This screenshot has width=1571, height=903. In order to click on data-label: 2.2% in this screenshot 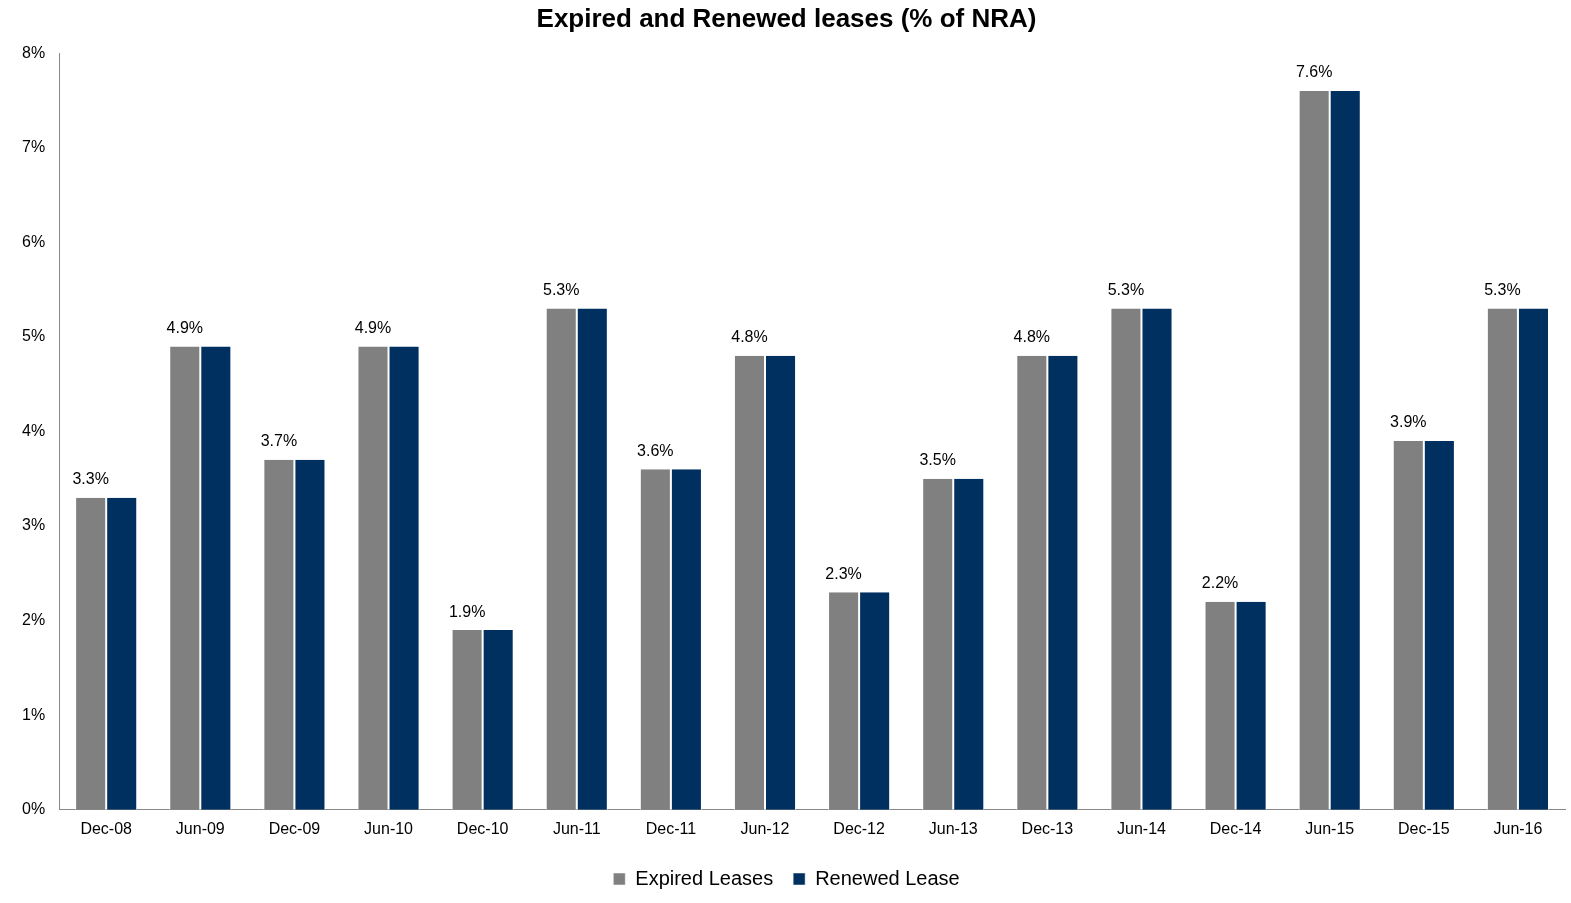, I will do `click(1220, 583)`.